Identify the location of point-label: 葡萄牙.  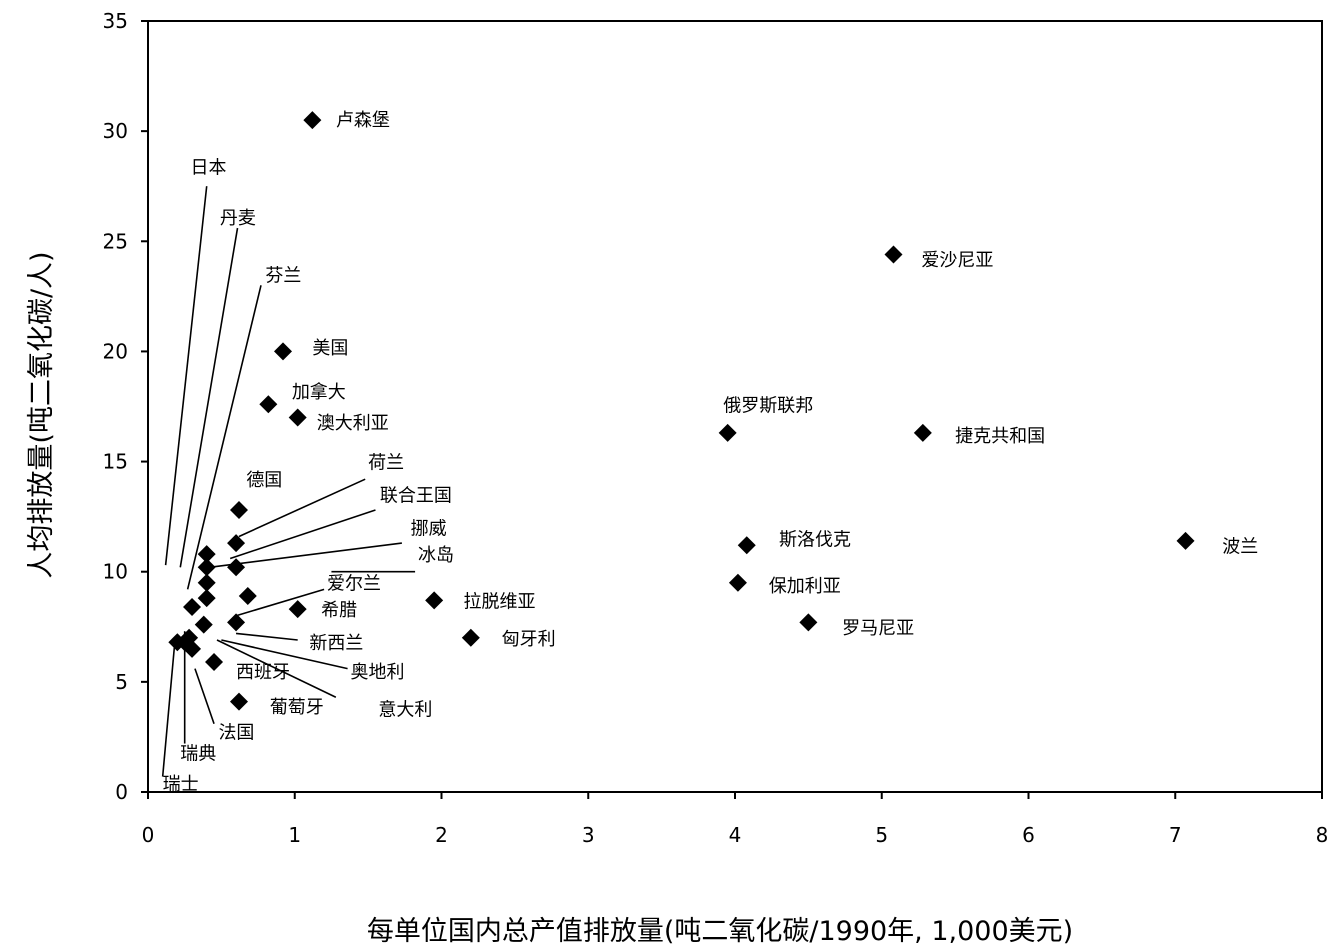
(297, 707).